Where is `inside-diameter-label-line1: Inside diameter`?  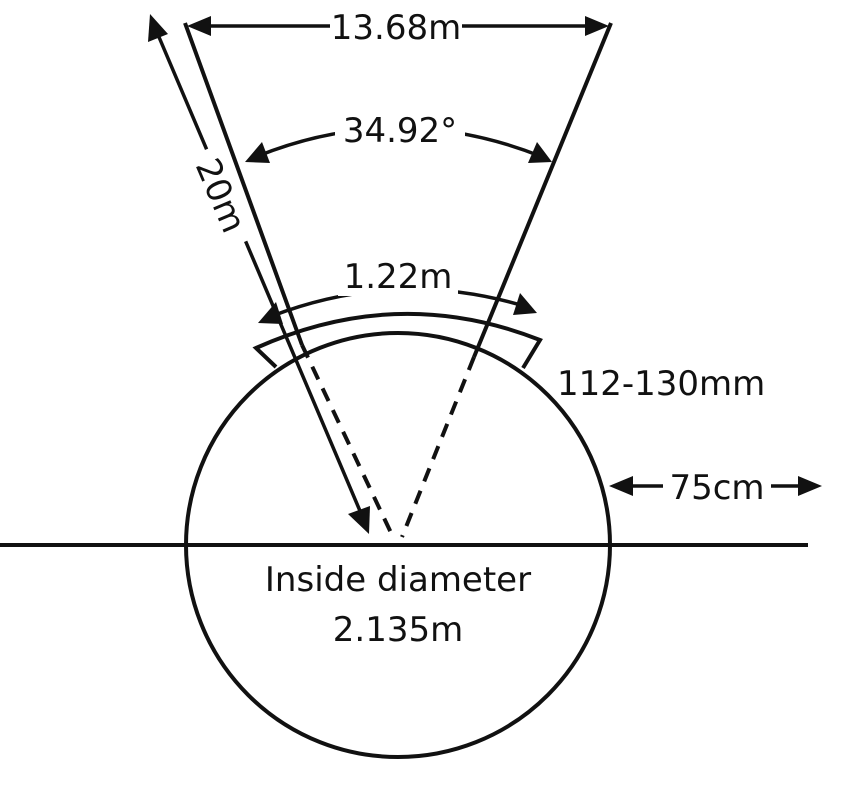 inside-diameter-label-line1: Inside diameter is located at coordinates (398, 580).